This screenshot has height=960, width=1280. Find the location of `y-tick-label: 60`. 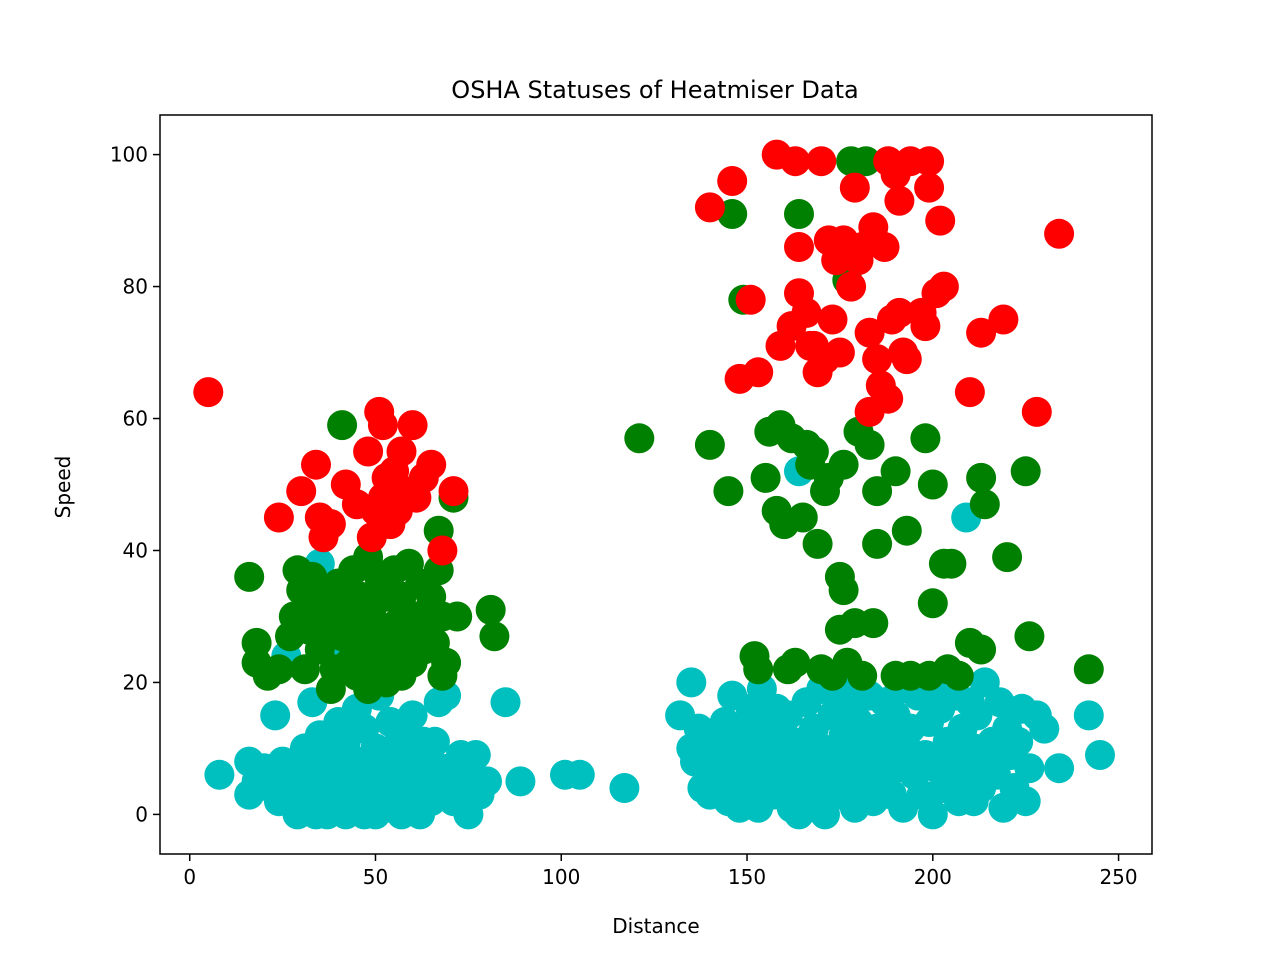

y-tick-label: 60 is located at coordinates (135, 419).